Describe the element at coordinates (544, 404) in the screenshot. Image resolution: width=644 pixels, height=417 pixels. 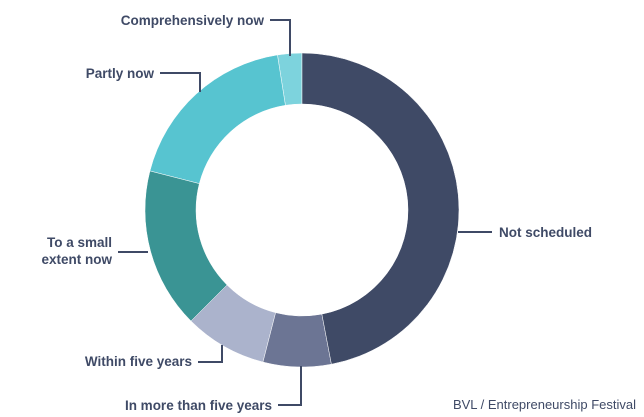
I see `source: BVL / Entrepreneurship Festival` at that location.